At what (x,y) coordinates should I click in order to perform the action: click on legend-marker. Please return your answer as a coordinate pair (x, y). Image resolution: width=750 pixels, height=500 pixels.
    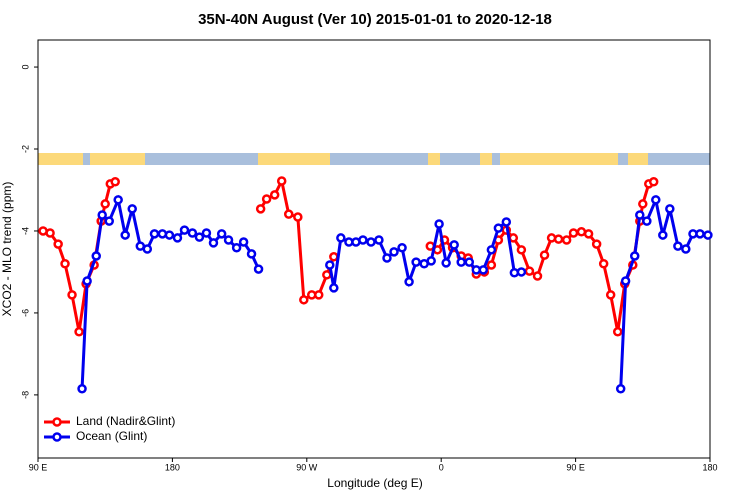
    Looking at the image, I should click on (57, 422).